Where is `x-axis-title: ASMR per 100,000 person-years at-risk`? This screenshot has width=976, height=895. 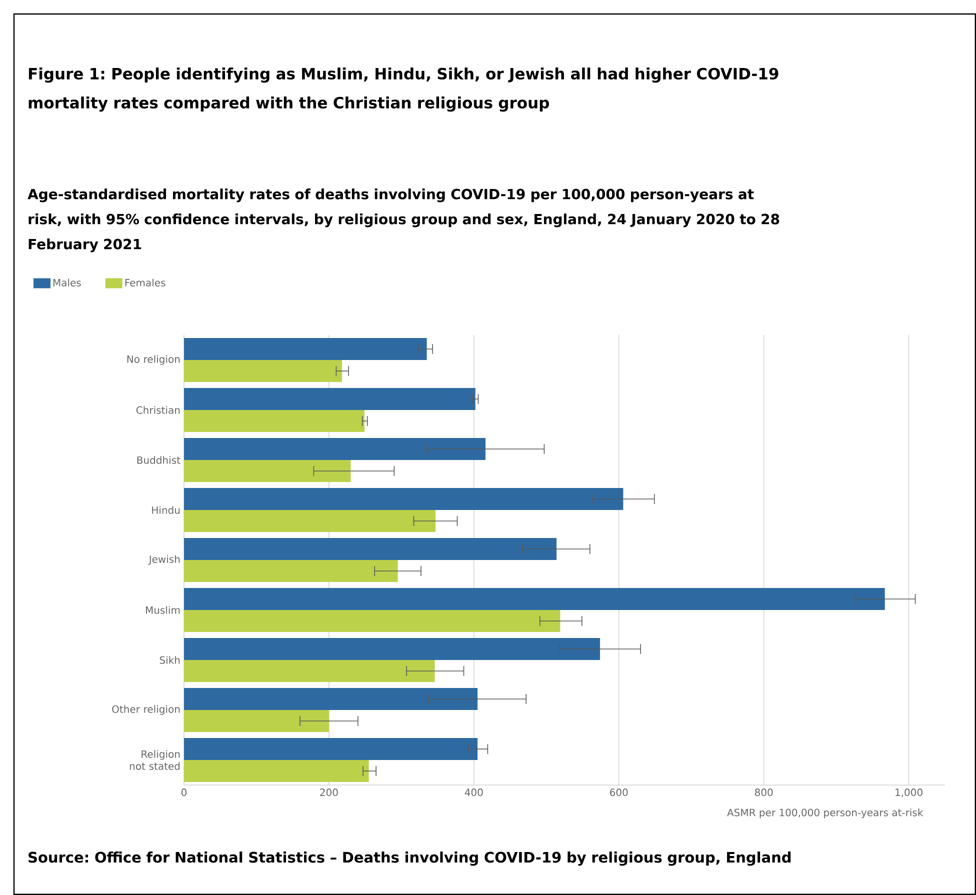
x-axis-title: ASMR per 100,000 person-years at-risk is located at coordinates (825, 813).